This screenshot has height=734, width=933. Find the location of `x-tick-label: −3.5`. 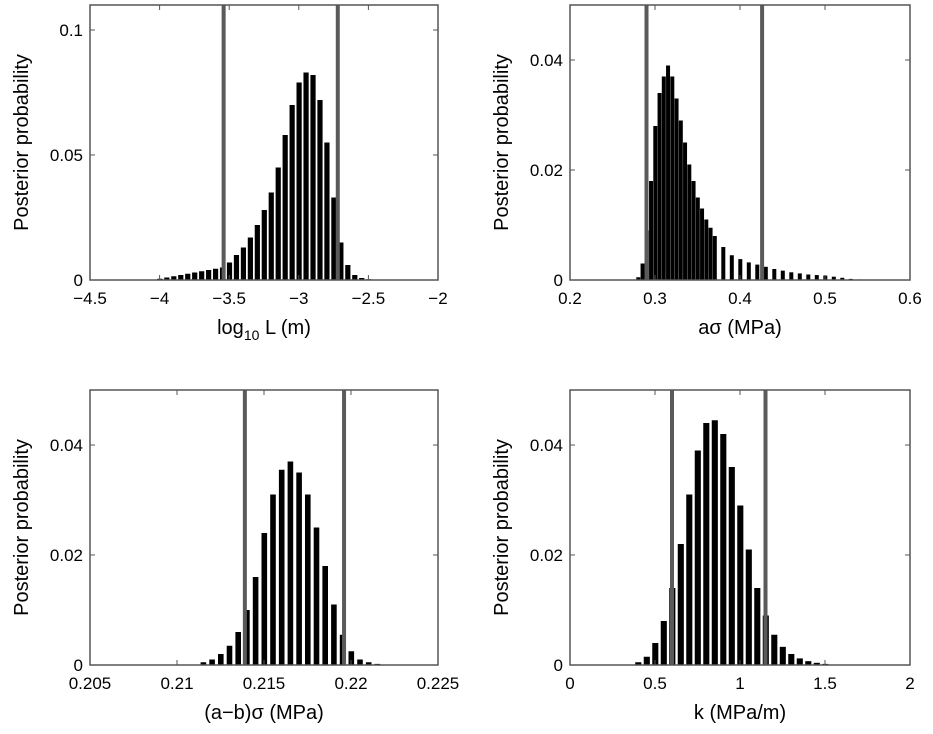

x-tick-label: −3.5 is located at coordinates (229, 298).